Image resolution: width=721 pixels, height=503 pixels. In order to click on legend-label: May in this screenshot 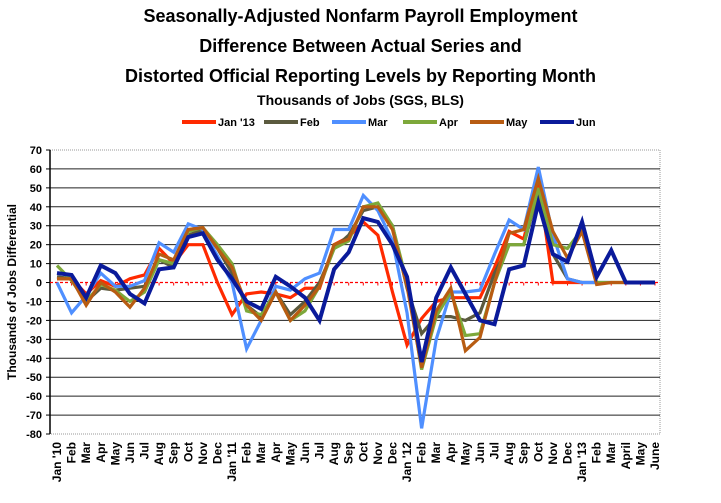, I will do `click(517, 123)`.